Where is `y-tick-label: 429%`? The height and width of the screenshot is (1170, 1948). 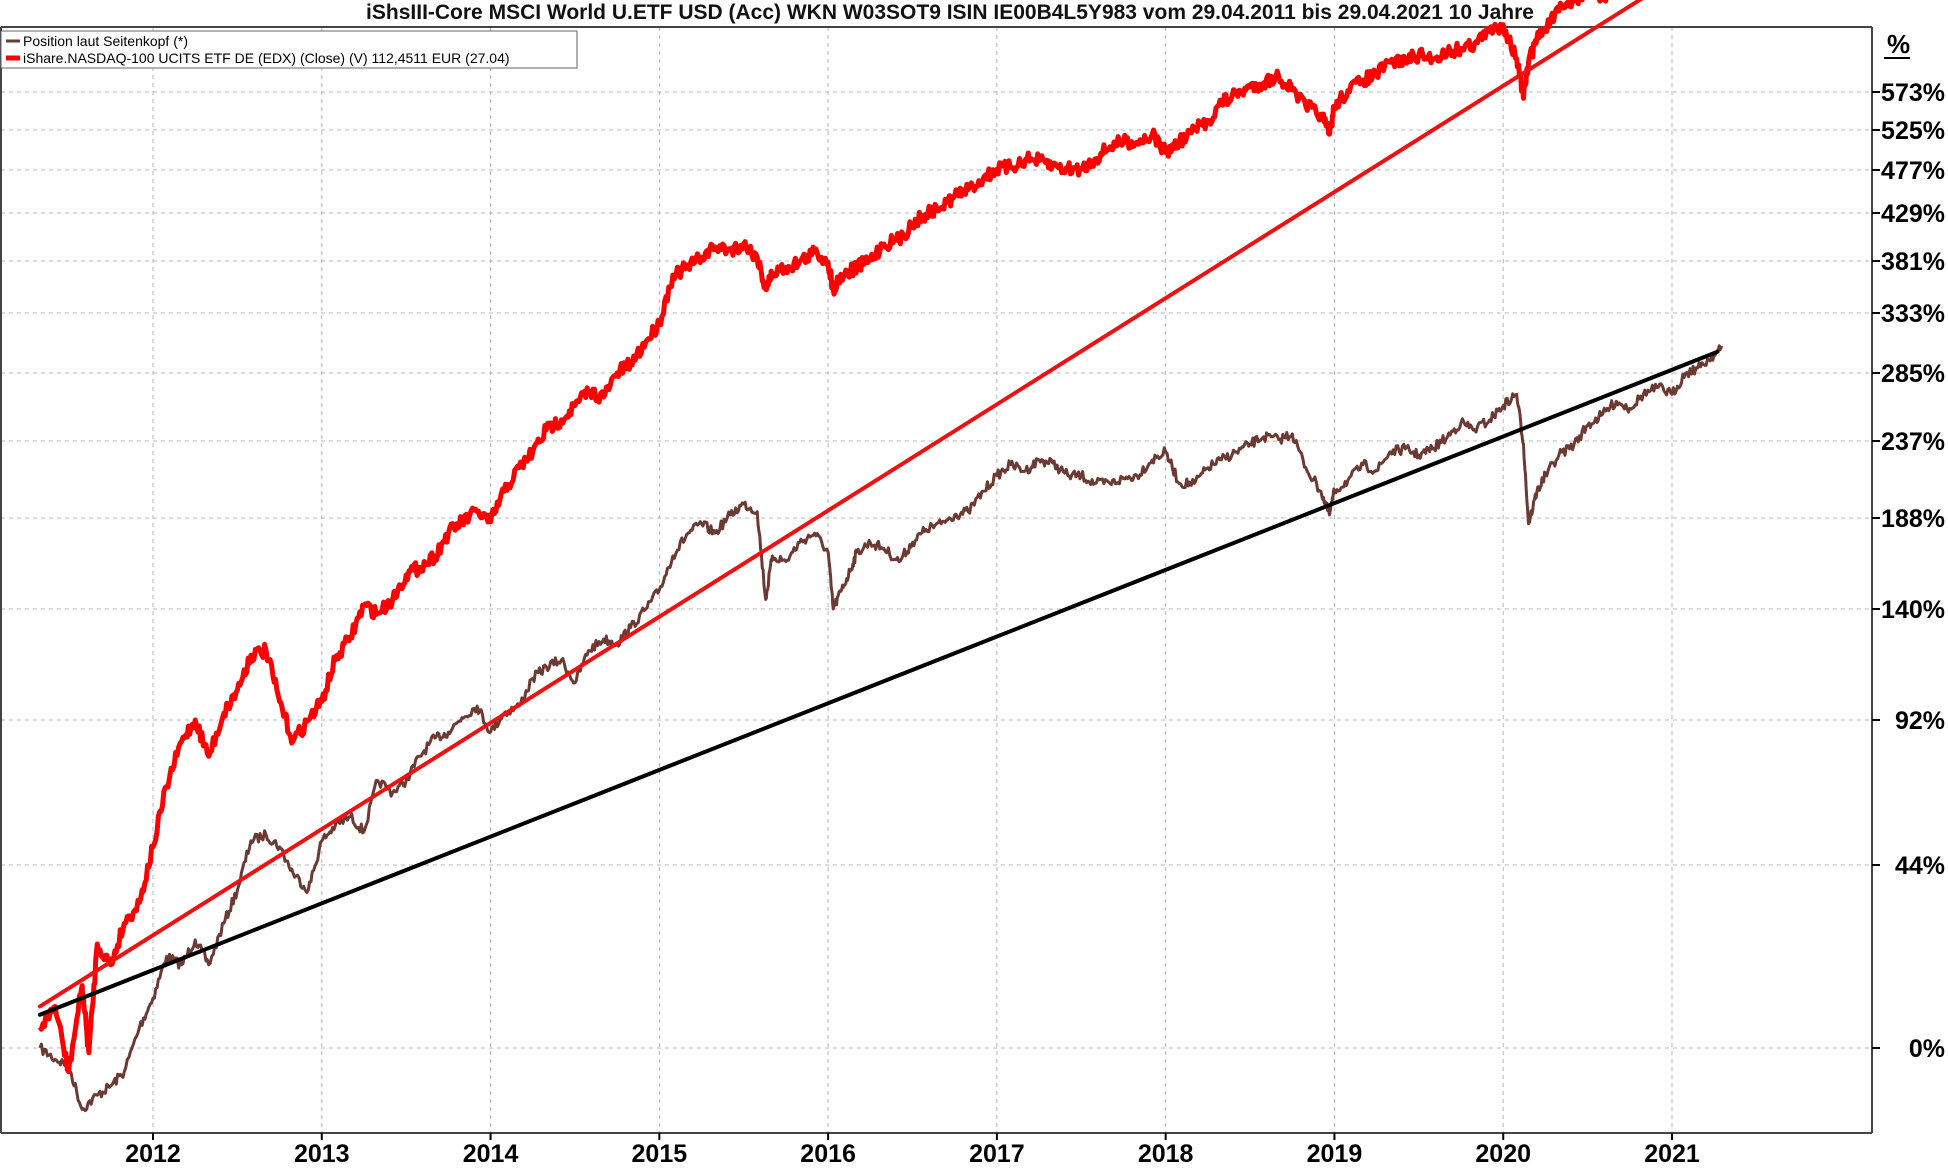
y-tick-label: 429% is located at coordinates (1913, 214).